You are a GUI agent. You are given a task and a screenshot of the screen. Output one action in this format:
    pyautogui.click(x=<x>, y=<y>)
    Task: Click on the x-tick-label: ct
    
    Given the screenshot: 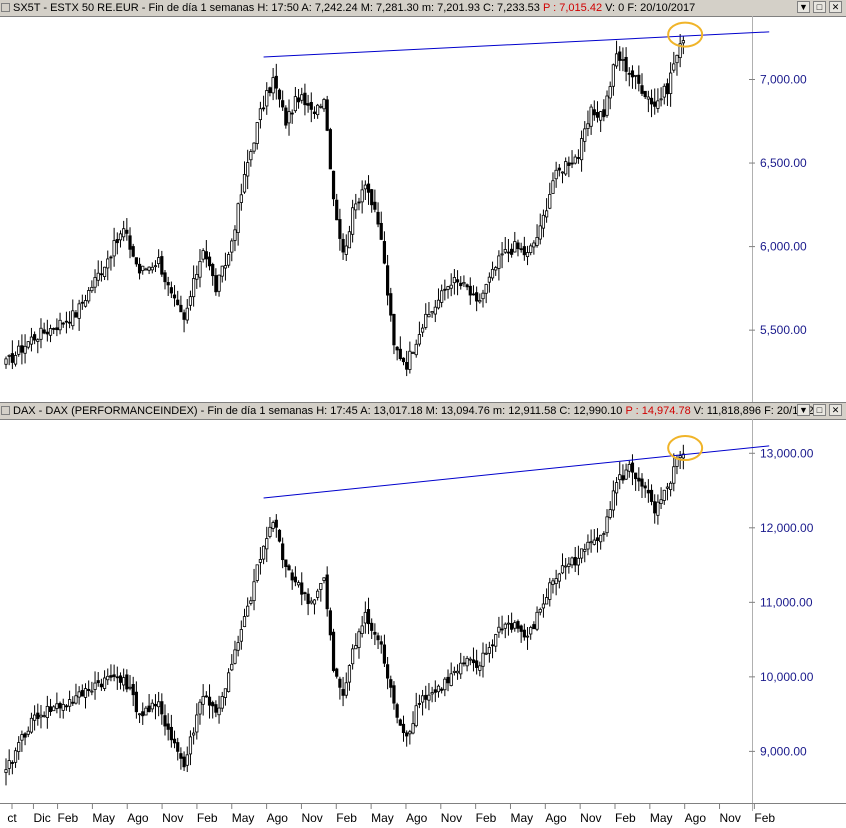 What is the action you would take?
    pyautogui.click(x=12, y=818)
    